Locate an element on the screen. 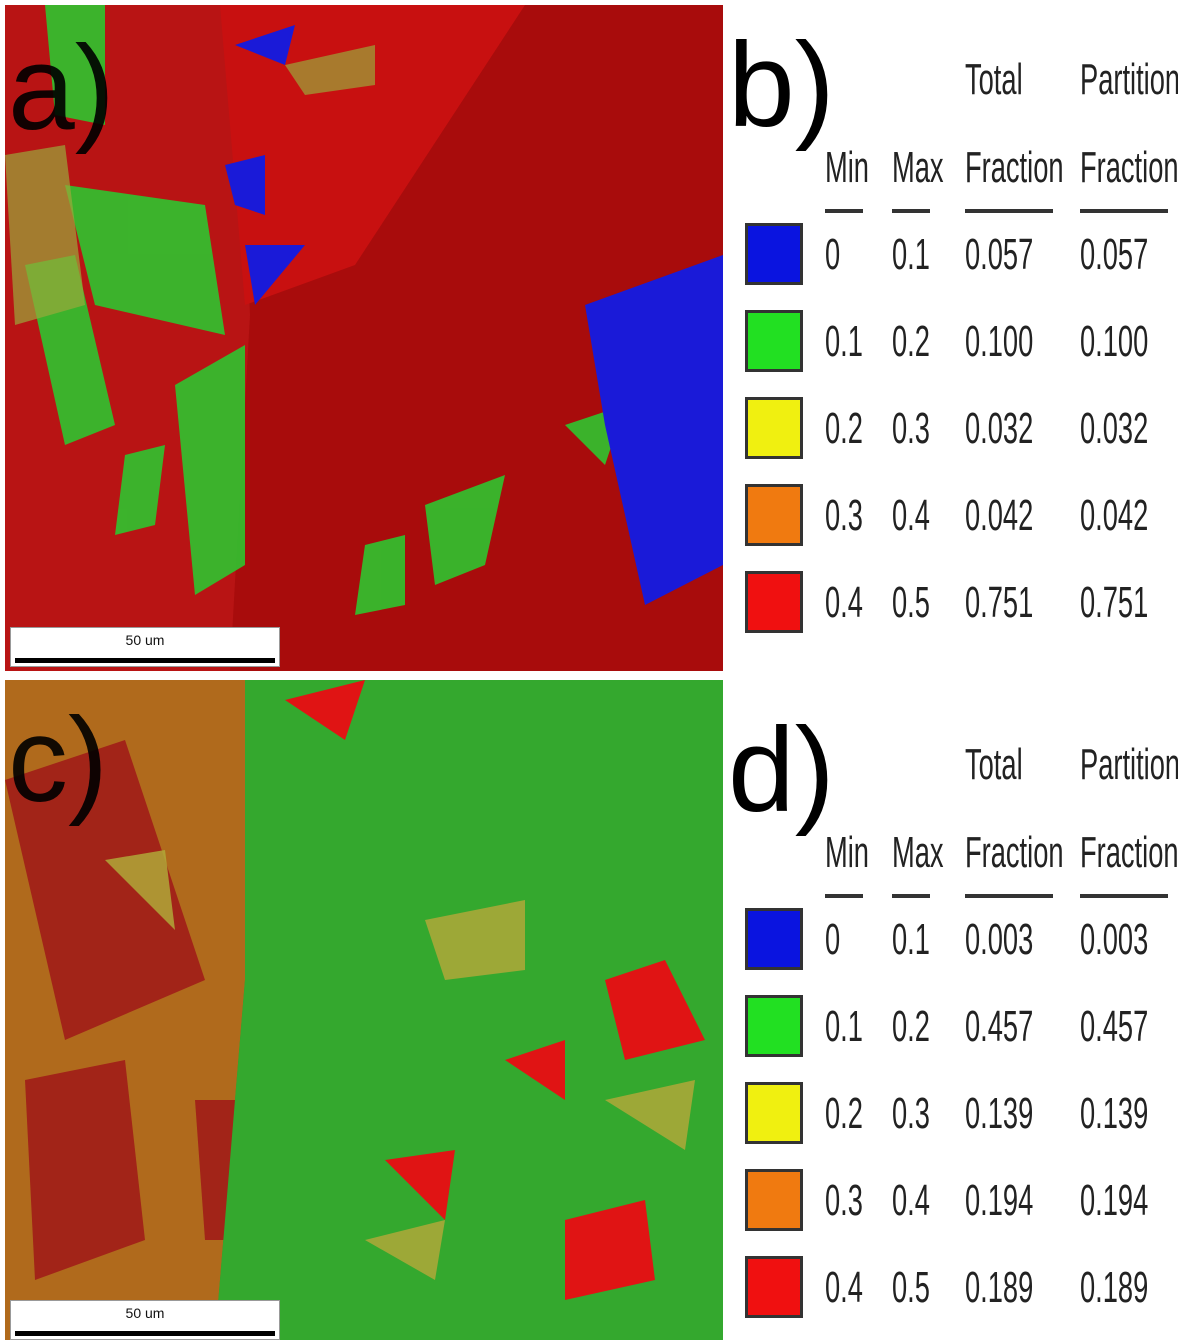 The image size is (1178, 1344). panel-label: c) is located at coordinates (58, 760).